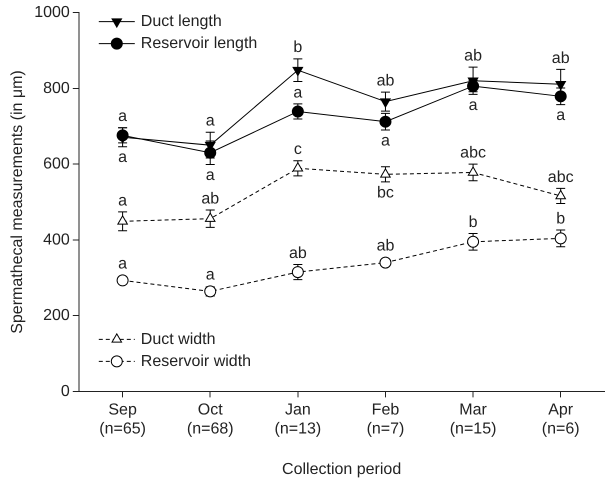  Describe the element at coordinates (199, 43) in the screenshot. I see `legend-label: Reservoir length` at that location.